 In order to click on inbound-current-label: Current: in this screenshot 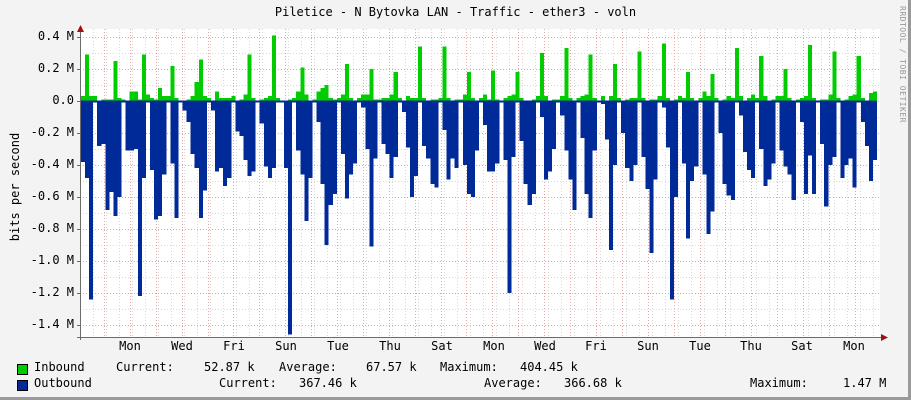, I will do `click(145, 367)`.